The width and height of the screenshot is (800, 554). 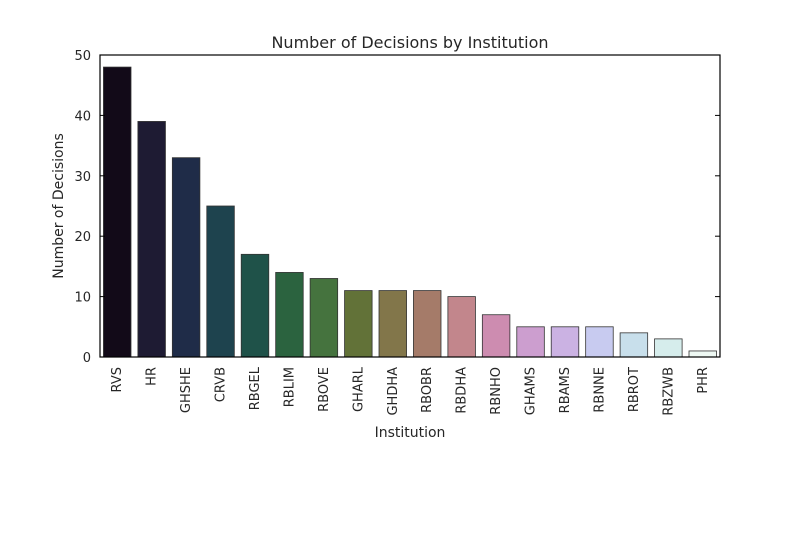 I want to click on y-tick-label: 10, so click(x=82, y=298).